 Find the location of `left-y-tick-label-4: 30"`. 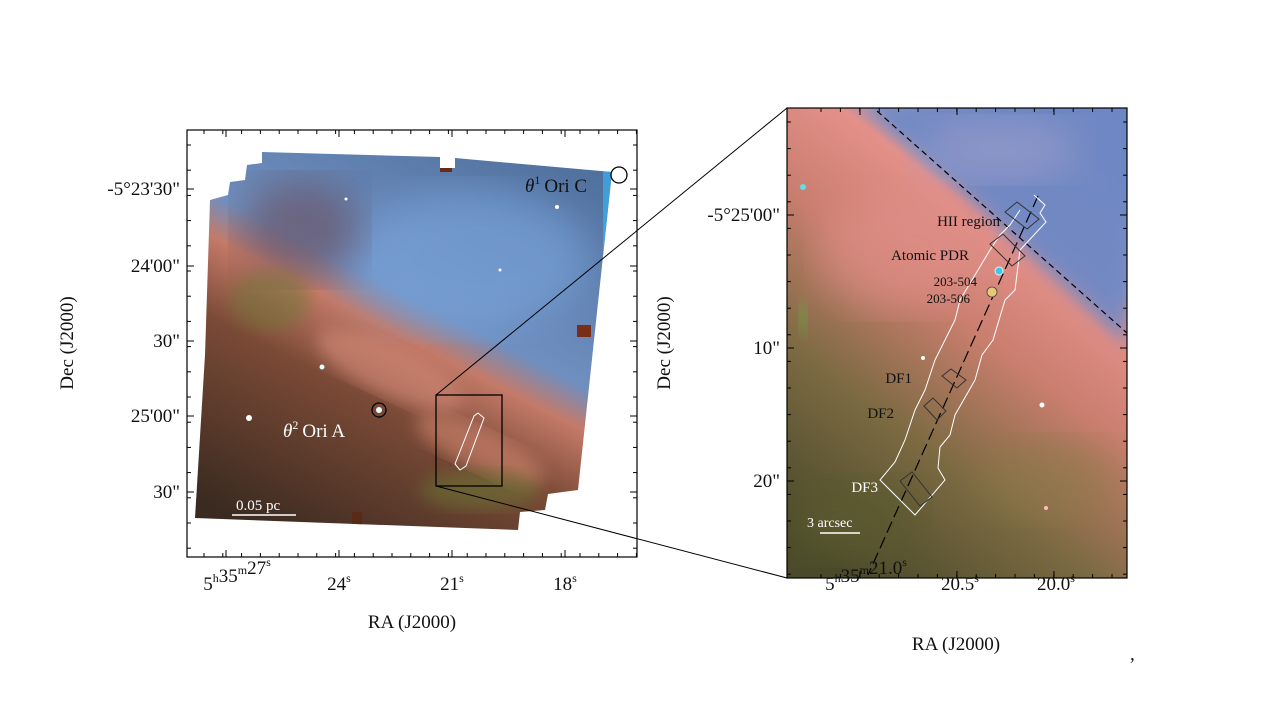

left-y-tick-label-4: 30" is located at coordinates (166, 492).